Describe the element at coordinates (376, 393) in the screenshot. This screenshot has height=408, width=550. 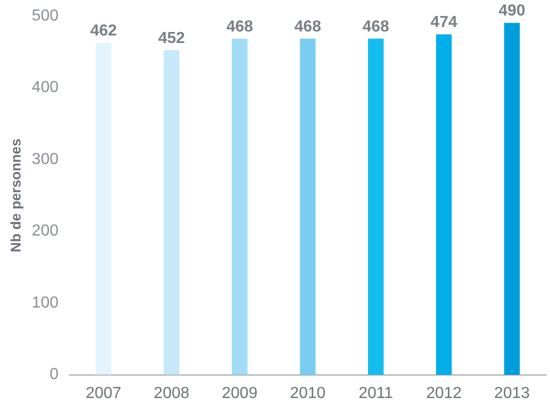
I see `x-tick-label: 2011` at that location.